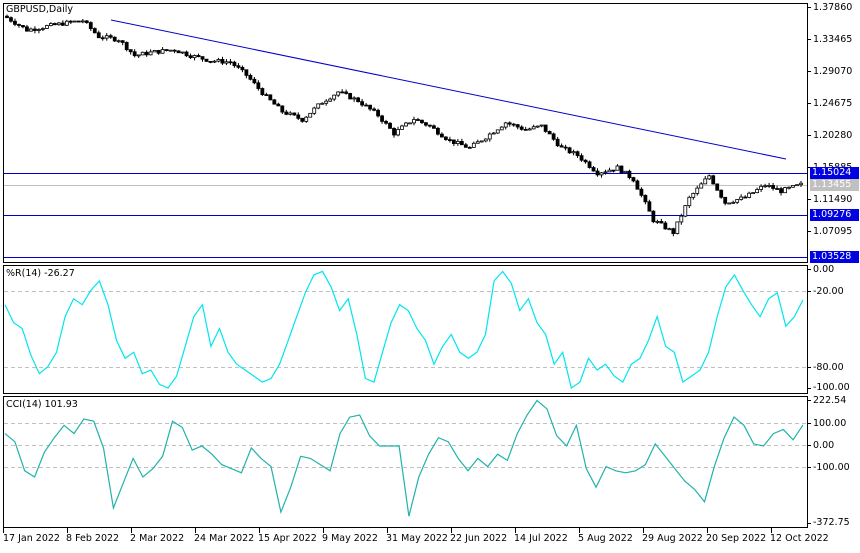 This screenshot has width=860, height=553. What do you see at coordinates (831, 522) in the screenshot?
I see `cci-tick-label: -372.75` at bounding box center [831, 522].